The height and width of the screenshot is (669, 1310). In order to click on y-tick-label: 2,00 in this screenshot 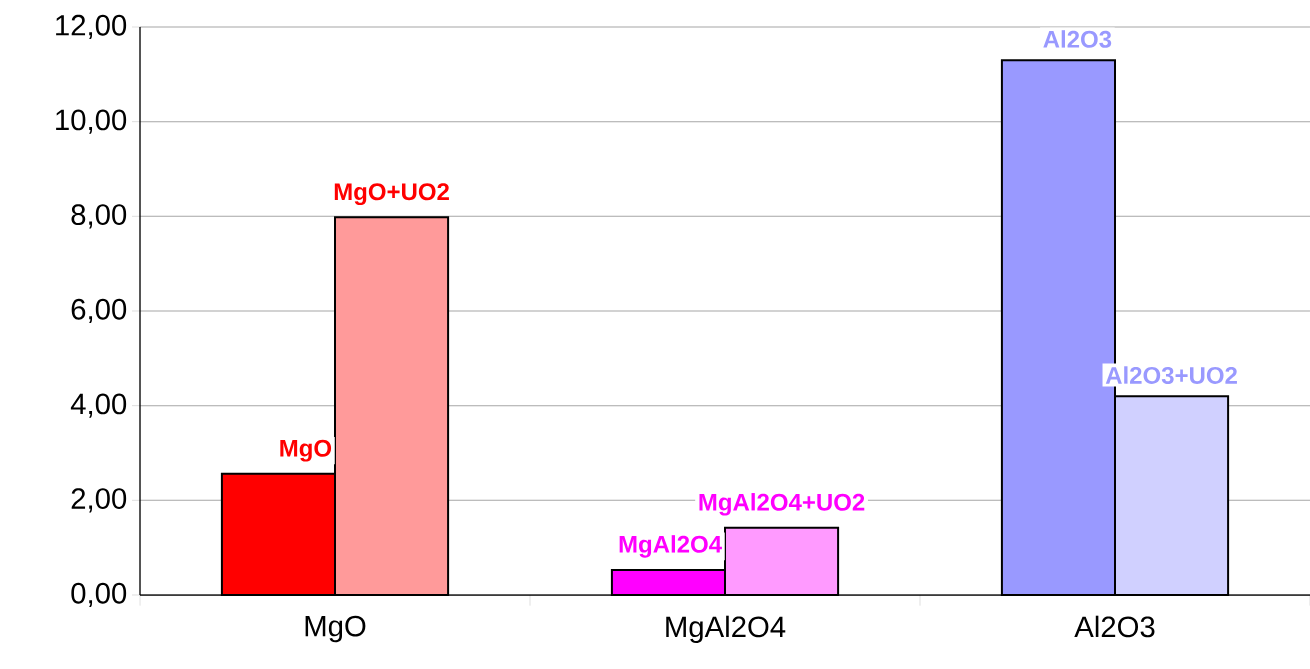, I will do `click(99, 500)`.